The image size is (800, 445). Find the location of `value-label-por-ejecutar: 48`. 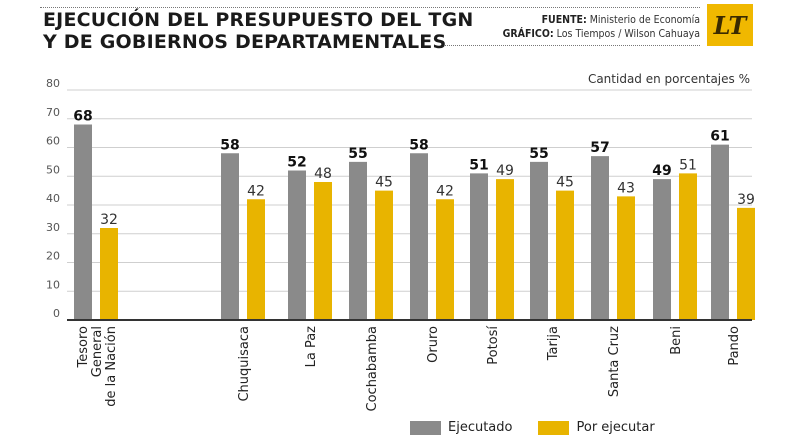

value-label-por-ejecutar: 48 is located at coordinates (323, 174).